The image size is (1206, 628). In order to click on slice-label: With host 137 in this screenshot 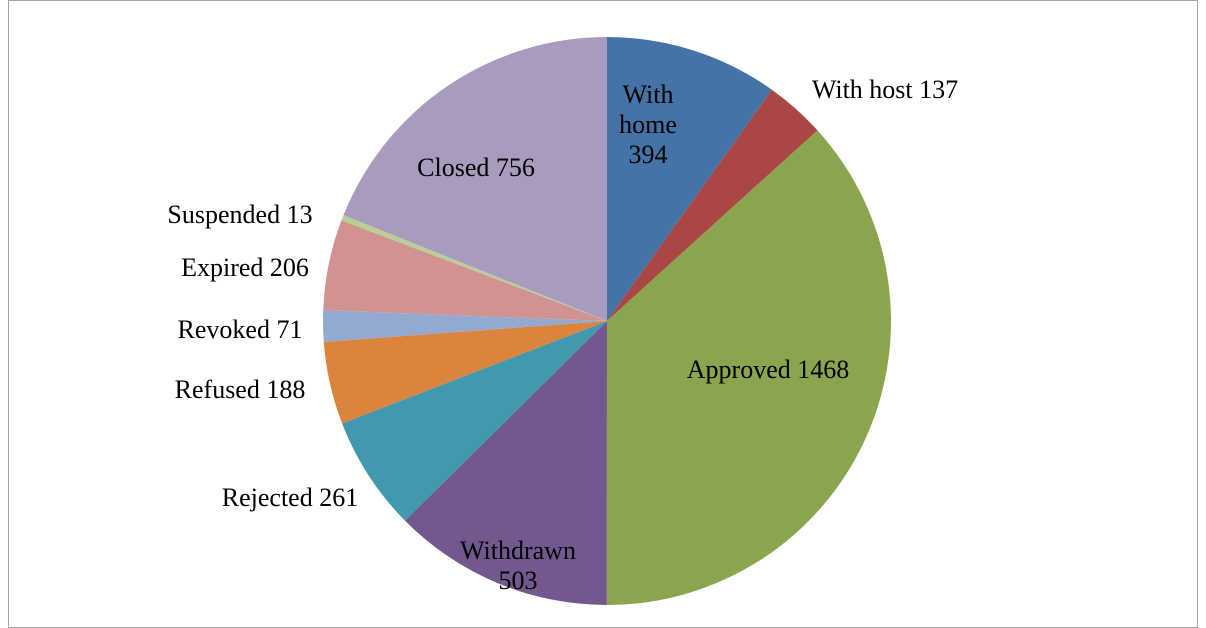, I will do `click(885, 90)`.